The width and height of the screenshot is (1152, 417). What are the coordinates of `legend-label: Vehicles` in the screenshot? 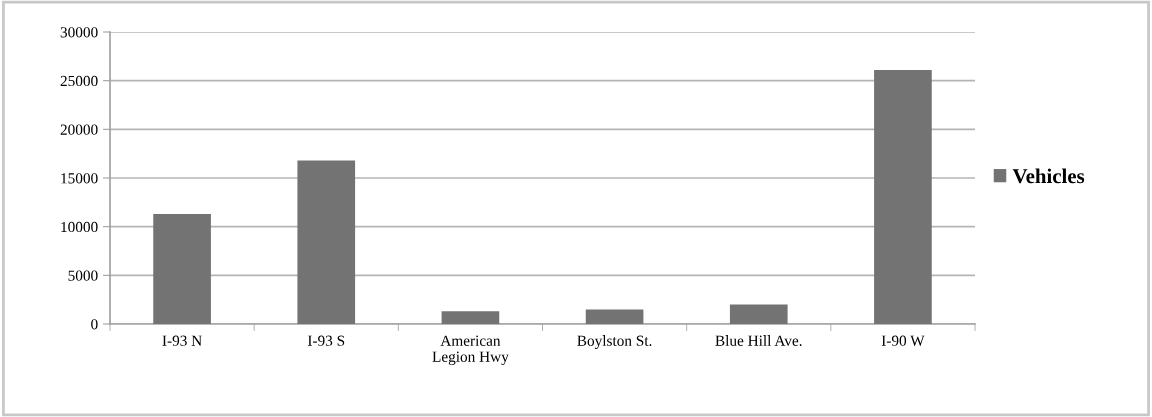 It's located at (1048, 176).